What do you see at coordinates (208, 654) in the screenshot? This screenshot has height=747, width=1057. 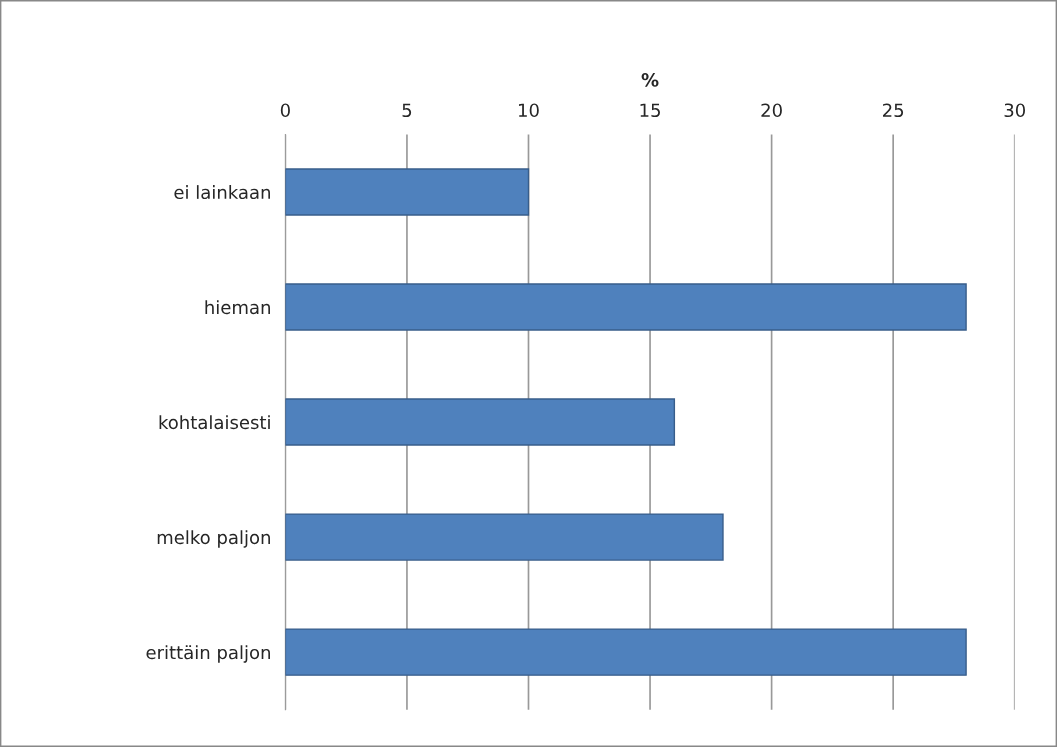 I see `y-tick-label: erittäin paljon` at bounding box center [208, 654].